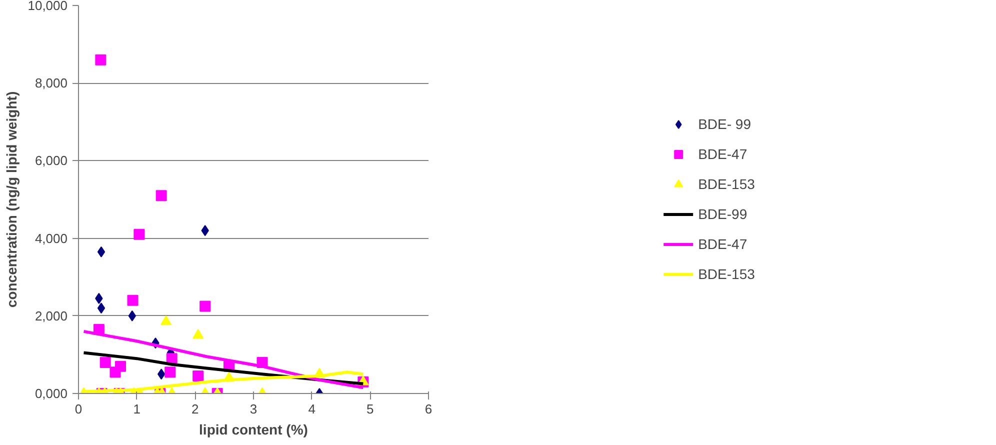  Describe the element at coordinates (48, 6) in the screenshot. I see `y-tick-label: 10,000` at that location.